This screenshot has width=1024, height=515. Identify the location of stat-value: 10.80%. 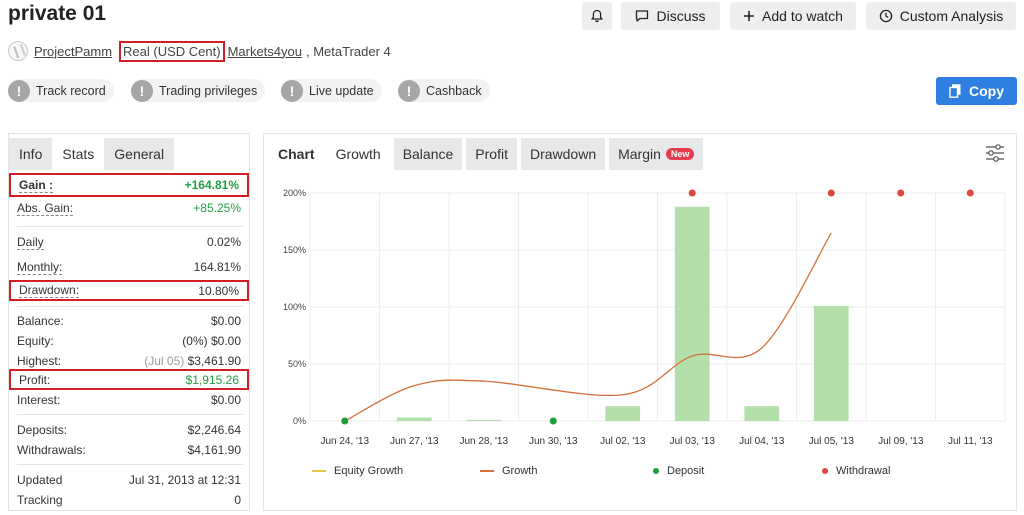
(218, 290).